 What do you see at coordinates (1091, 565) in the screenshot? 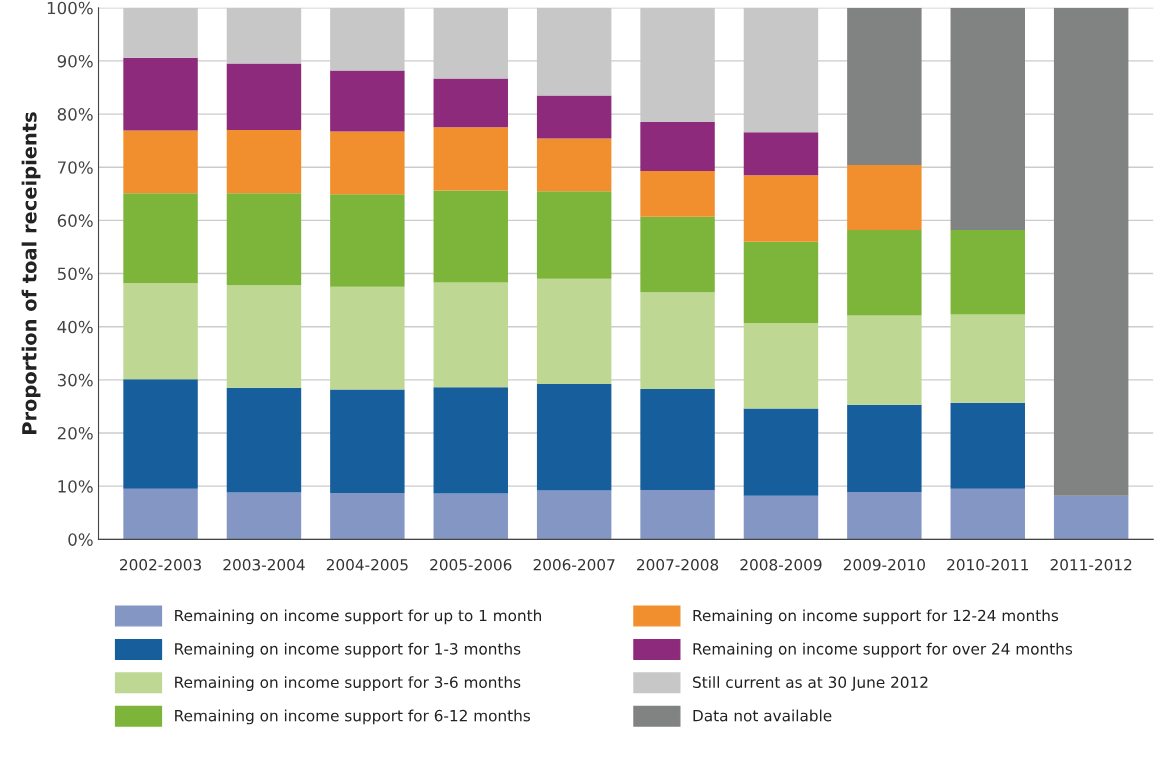
I see `x-tick-label: 2011-2012` at bounding box center [1091, 565].